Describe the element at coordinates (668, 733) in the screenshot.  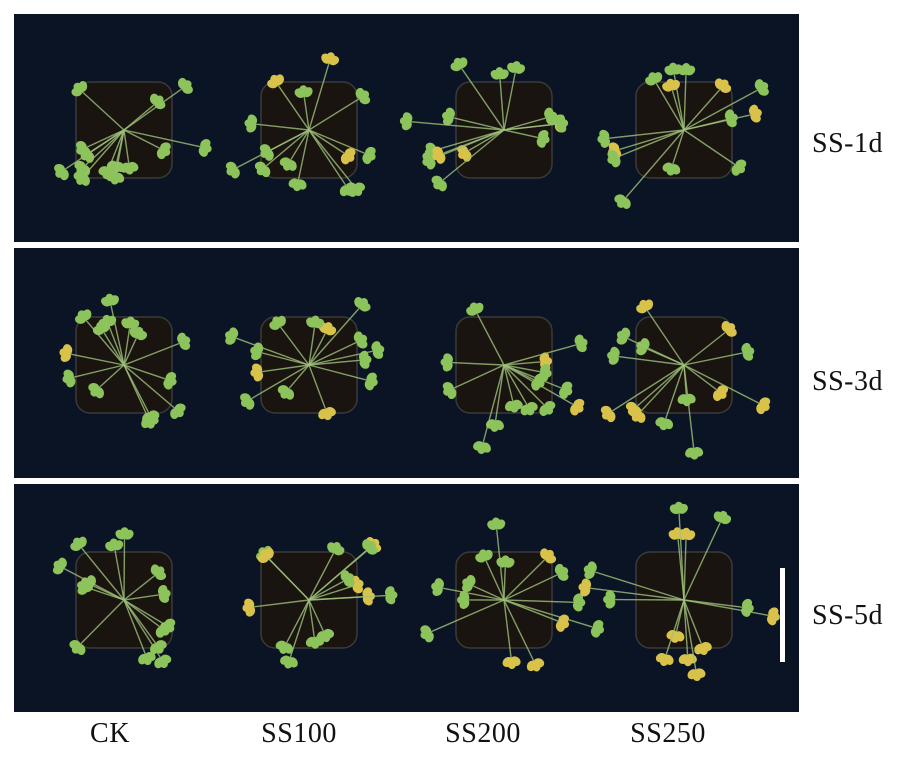
I see `column-label-ss250: SS250` at that location.